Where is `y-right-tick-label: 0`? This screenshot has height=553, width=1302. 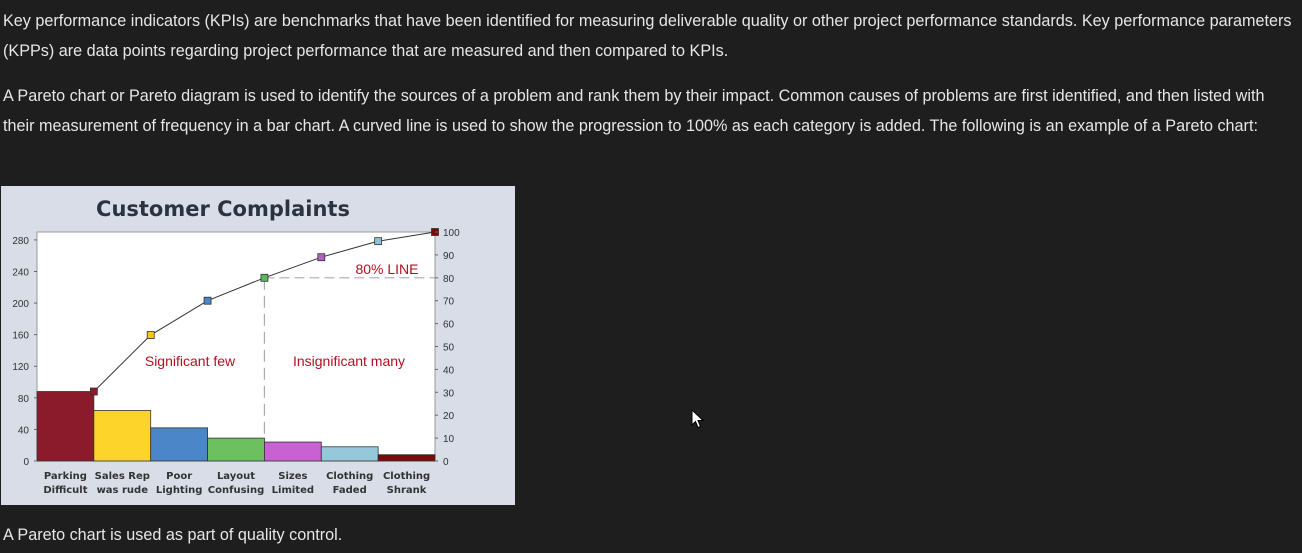 y-right-tick-label: 0 is located at coordinates (446, 462).